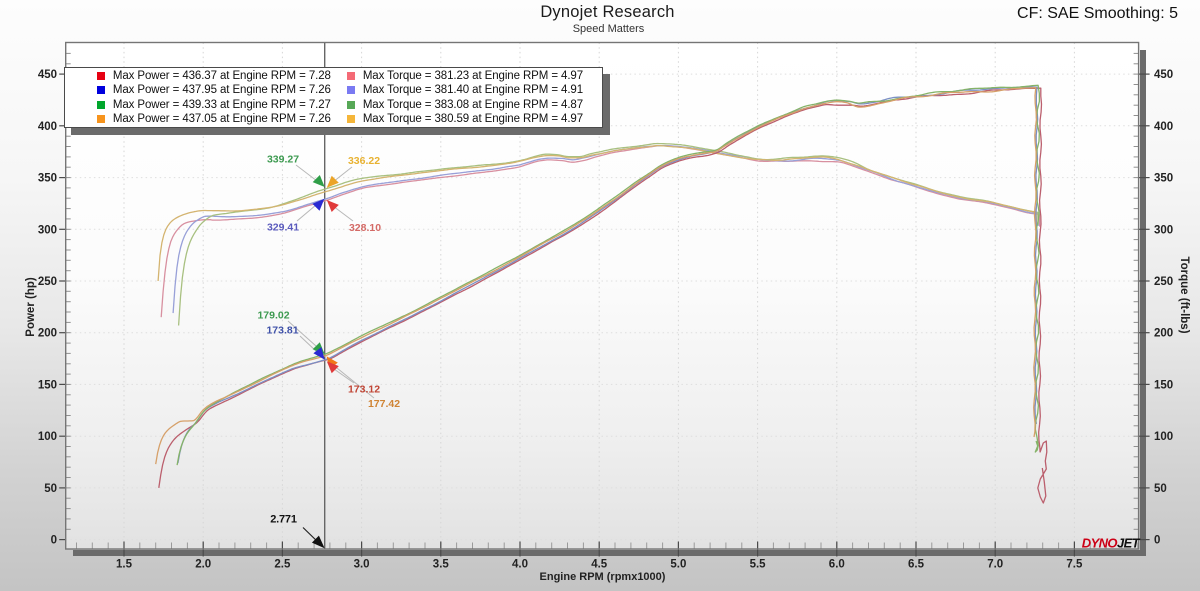  I want to click on svg-text: 6.5, so click(916, 565).